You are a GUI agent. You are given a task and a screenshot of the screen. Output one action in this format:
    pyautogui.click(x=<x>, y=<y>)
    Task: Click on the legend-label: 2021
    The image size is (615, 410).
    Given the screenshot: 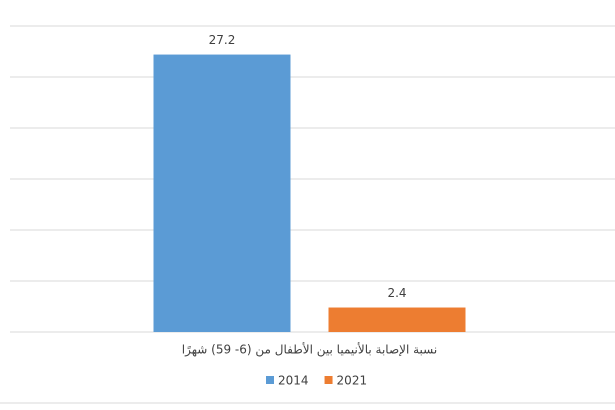 What is the action you would take?
    pyautogui.click(x=352, y=381)
    